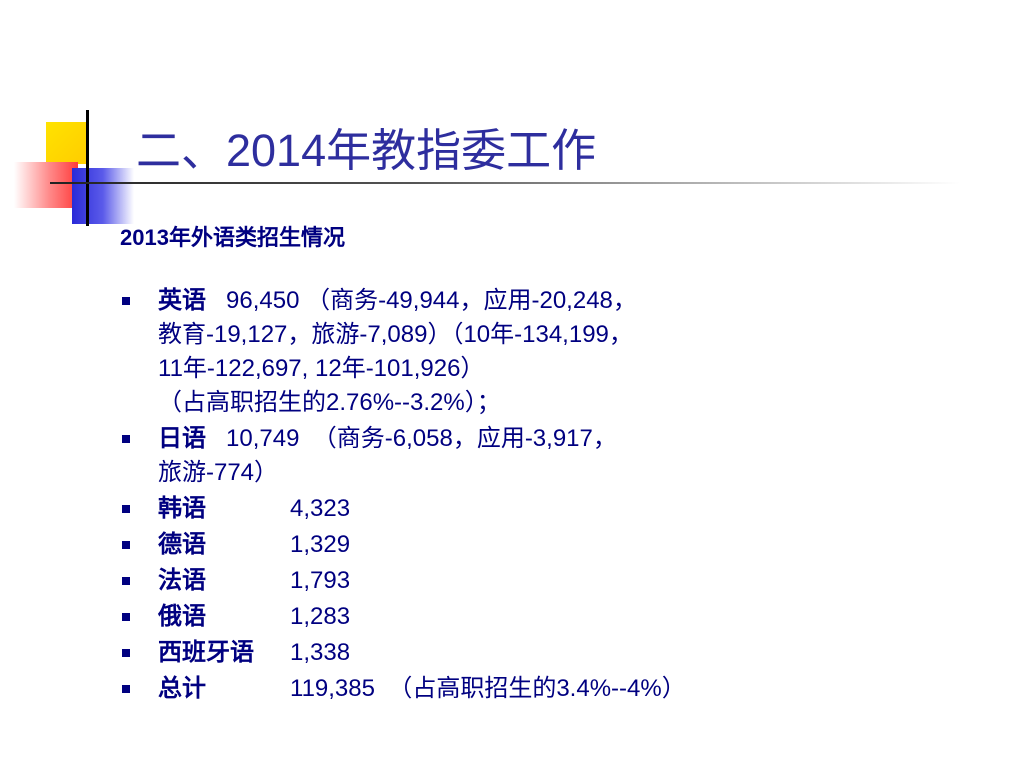 The width and height of the screenshot is (1024, 768). What do you see at coordinates (560, 653) in the screenshot?
I see `list-item-spanish: 西班牙语 1,338` at bounding box center [560, 653].